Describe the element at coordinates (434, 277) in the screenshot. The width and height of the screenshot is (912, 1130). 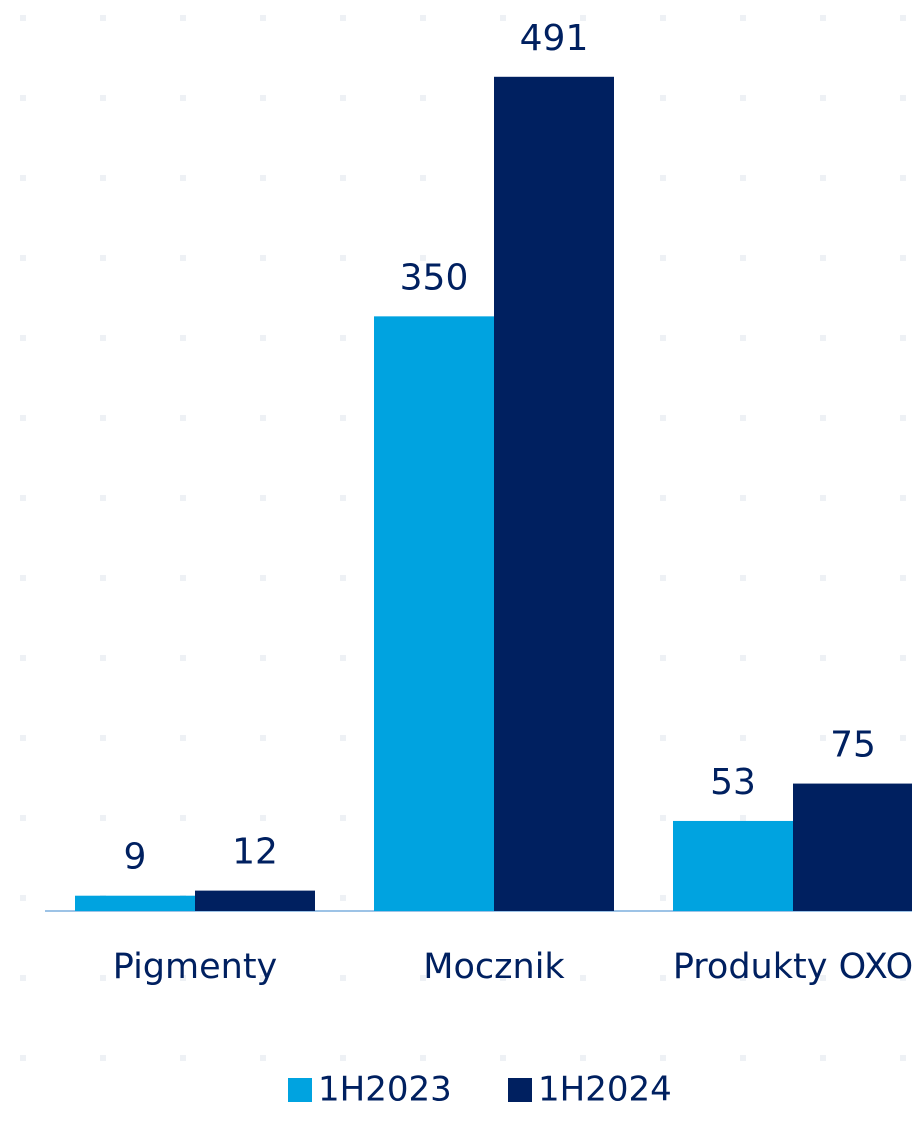
I see `data-label: 350` at that location.